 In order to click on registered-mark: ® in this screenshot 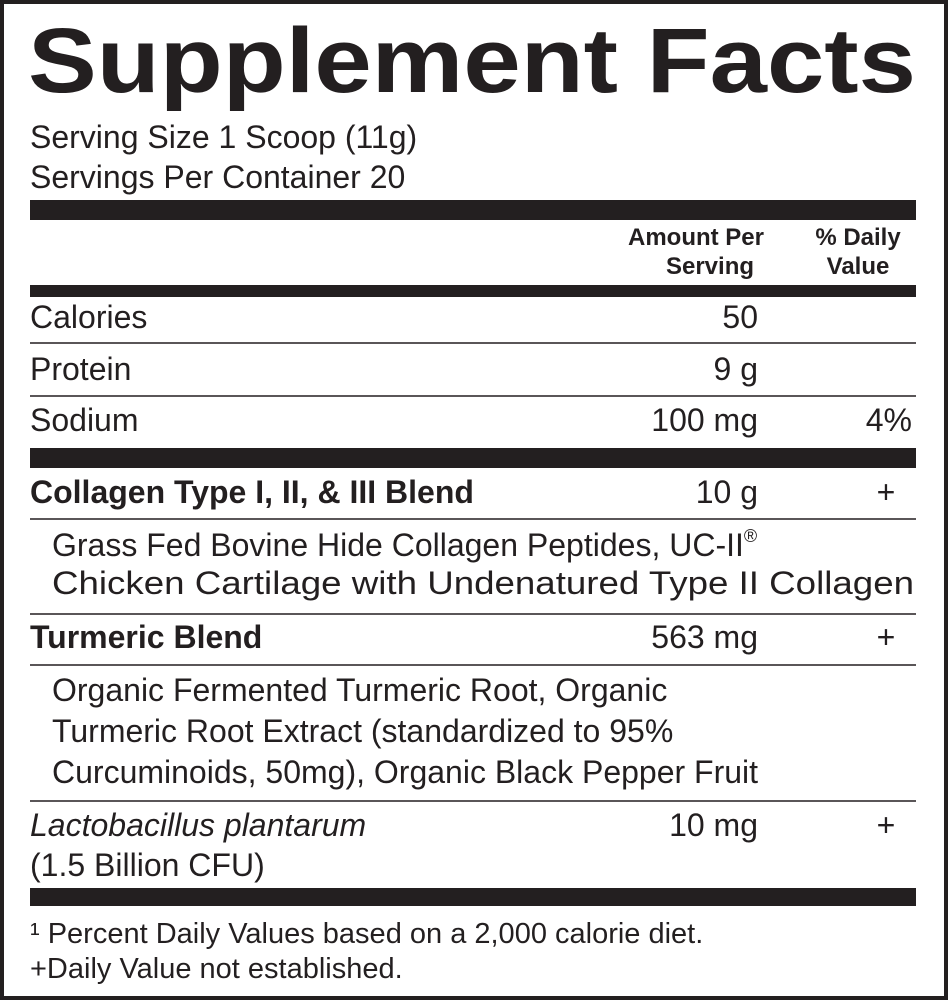, I will do `click(750, 536)`.